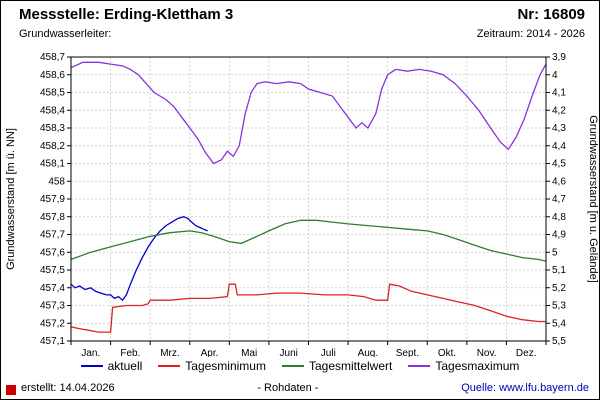 Image resolution: width=600 pixels, height=400 pixels. Describe the element at coordinates (555, 252) in the screenshot. I see `y-tick-label-right: 5` at that location.